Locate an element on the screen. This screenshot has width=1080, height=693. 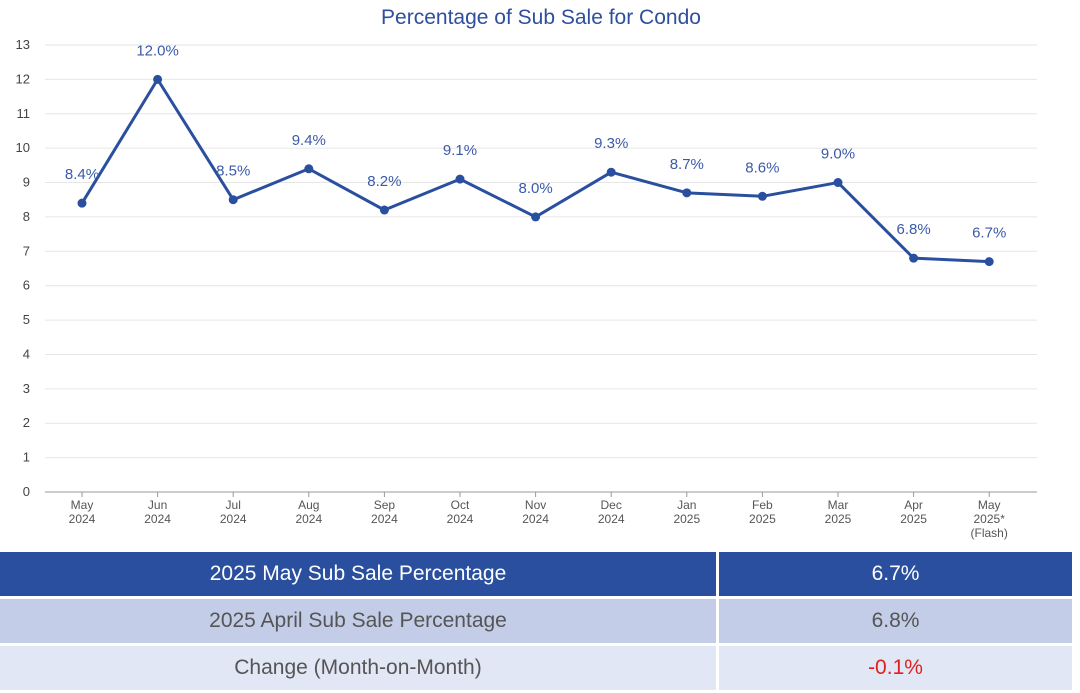
y-tick-label: 8 is located at coordinates (26, 216).